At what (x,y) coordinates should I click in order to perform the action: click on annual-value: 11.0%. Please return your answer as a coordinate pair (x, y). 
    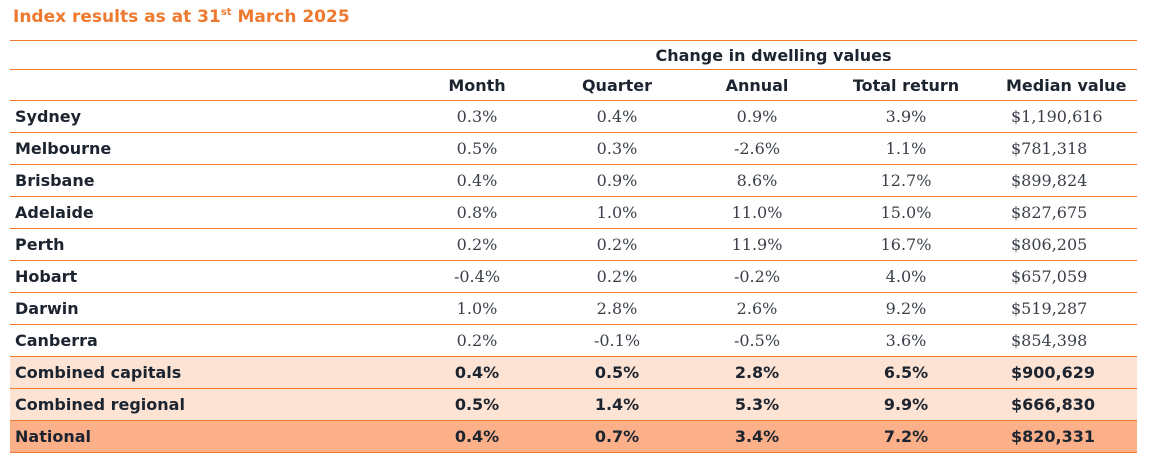
    Looking at the image, I should click on (757, 212).